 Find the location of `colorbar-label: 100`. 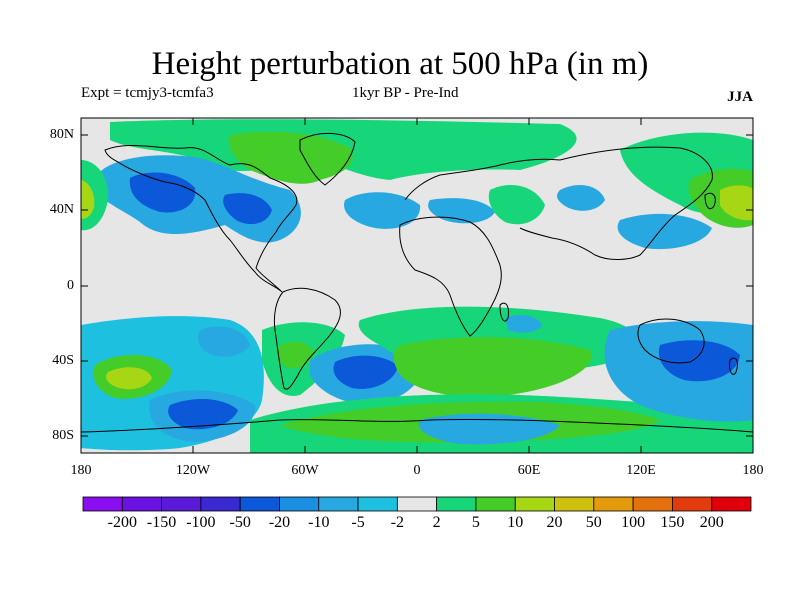

colorbar-label: 100 is located at coordinates (633, 522).